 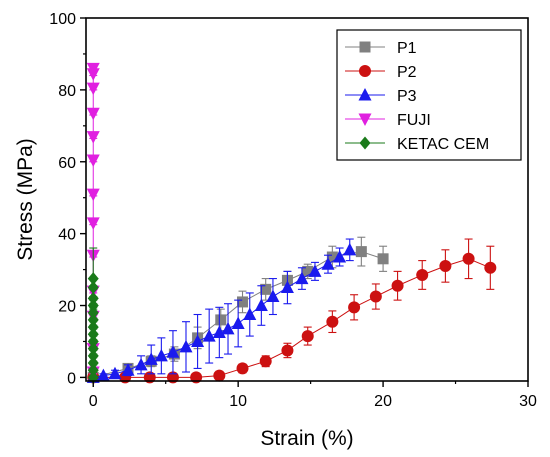 What do you see at coordinates (365, 47) in the screenshot?
I see `legend-marker-p1` at bounding box center [365, 47].